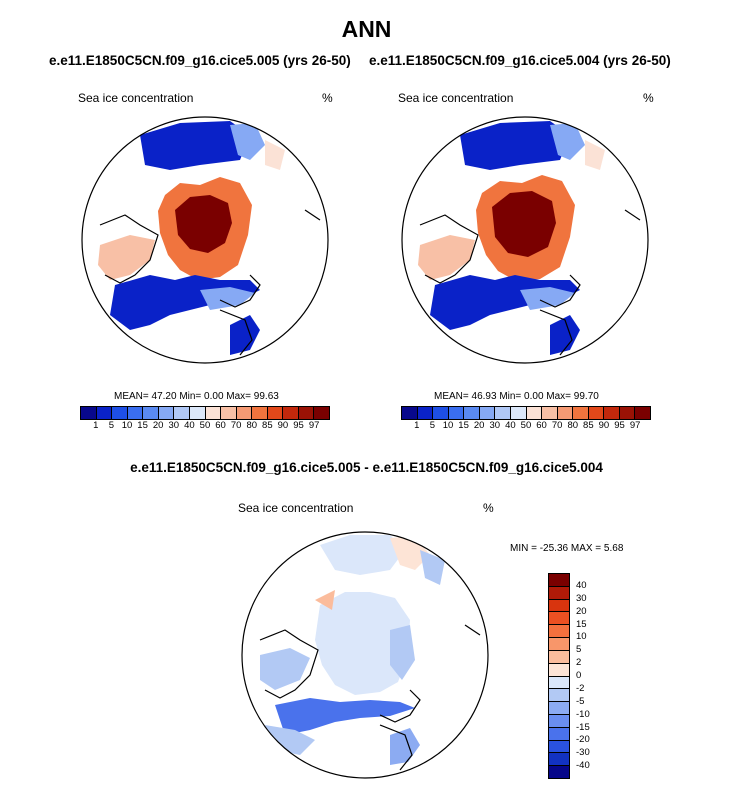  I want to click on panel1-map-boundary, so click(205, 240).